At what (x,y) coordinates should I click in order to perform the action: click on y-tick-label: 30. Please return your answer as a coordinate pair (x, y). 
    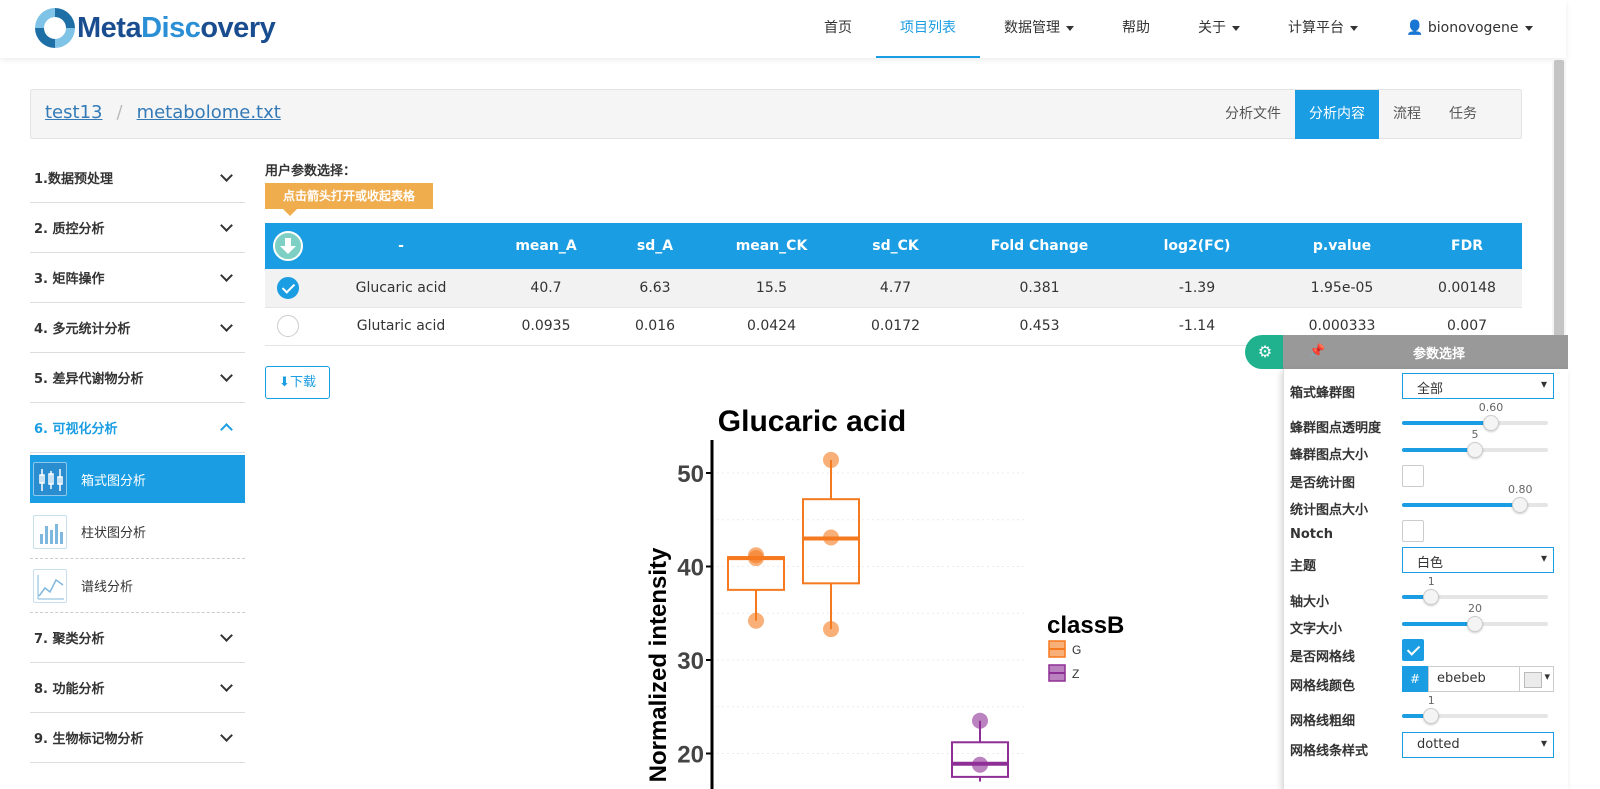
    Looking at the image, I should click on (690, 661).